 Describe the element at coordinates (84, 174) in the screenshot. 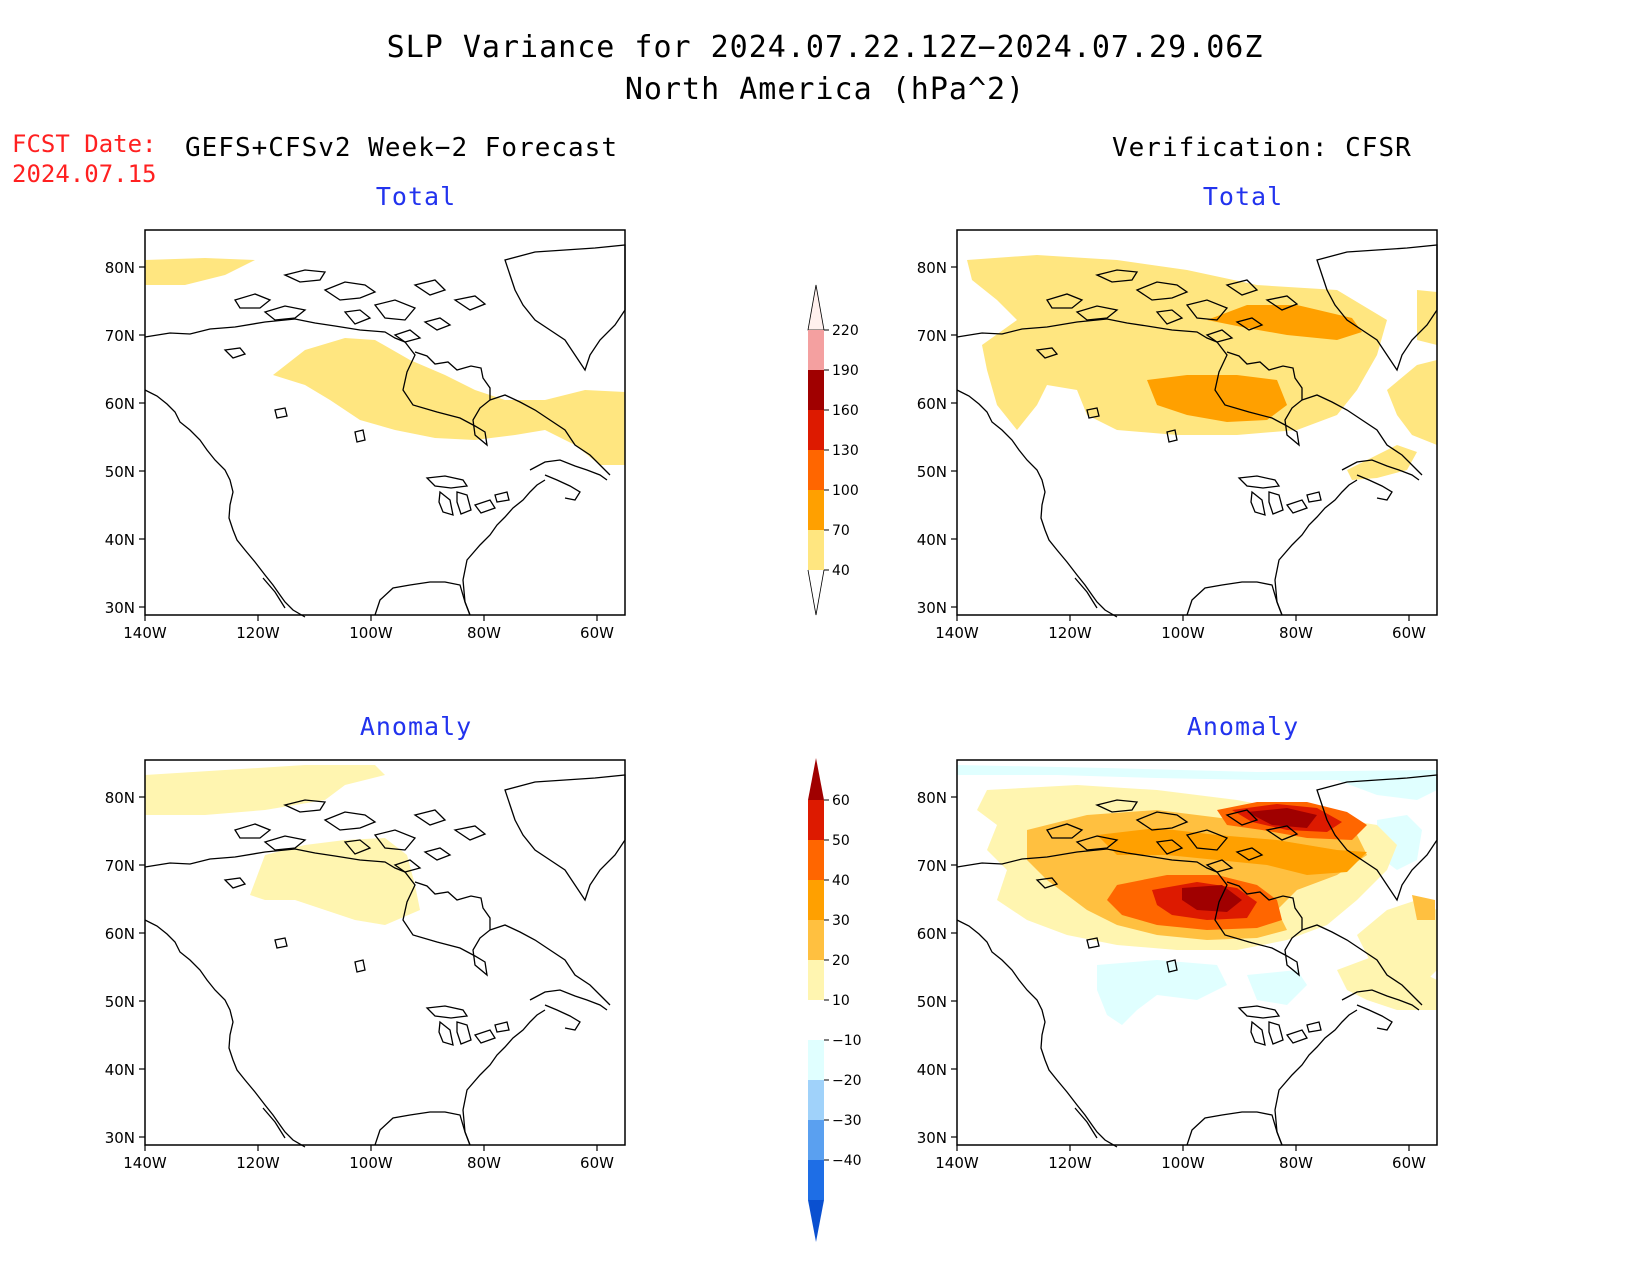

I see `fcst-date-value: 2024.07.15` at that location.